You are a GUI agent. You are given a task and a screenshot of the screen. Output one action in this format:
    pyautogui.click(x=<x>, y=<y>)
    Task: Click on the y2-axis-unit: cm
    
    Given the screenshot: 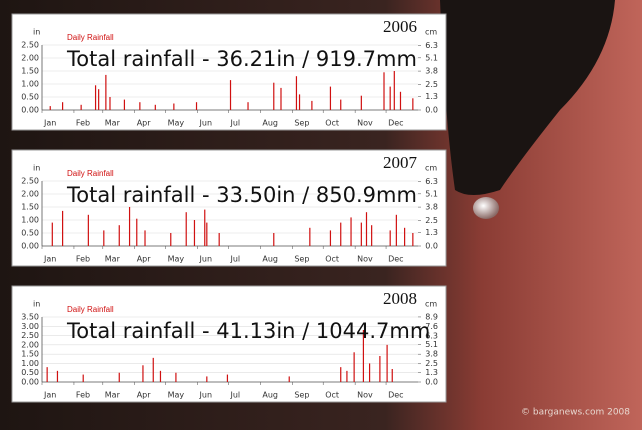 What is the action you would take?
    pyautogui.click(x=431, y=32)
    